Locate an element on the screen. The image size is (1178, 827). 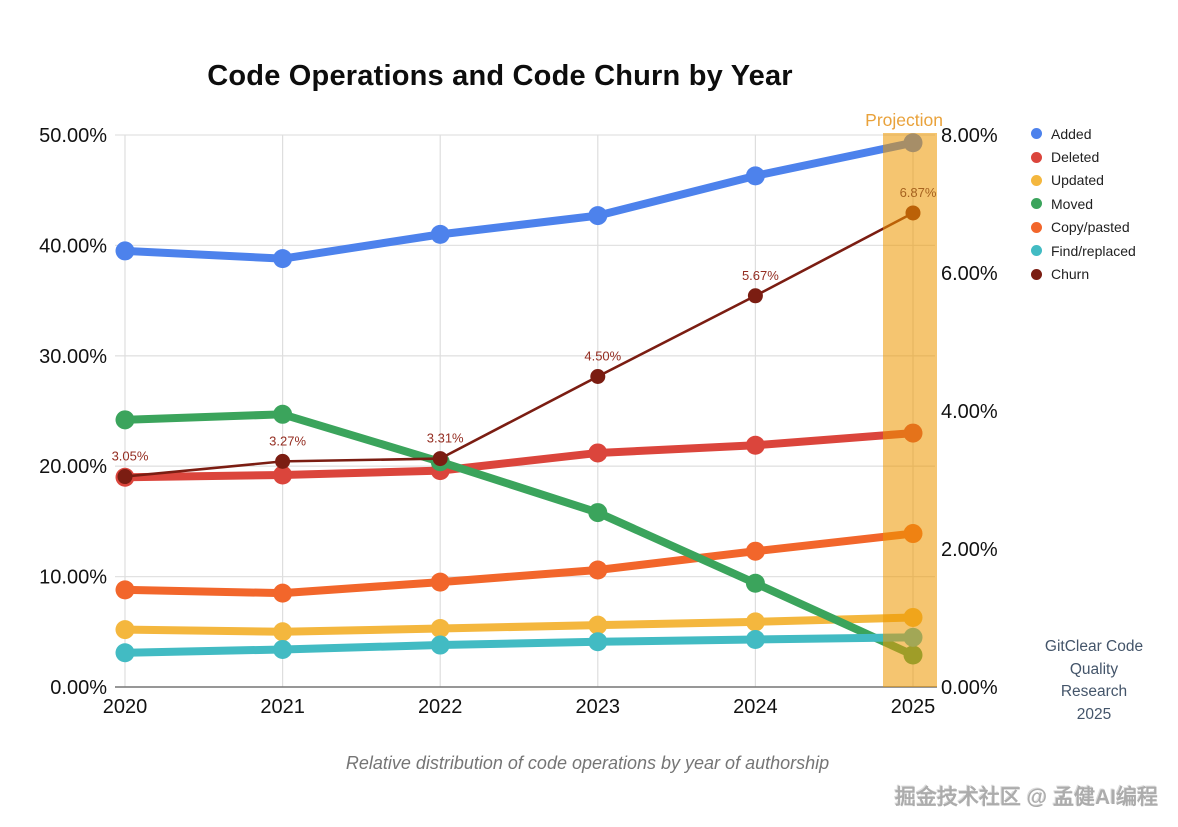
legend-label: Added is located at coordinates (1071, 133).